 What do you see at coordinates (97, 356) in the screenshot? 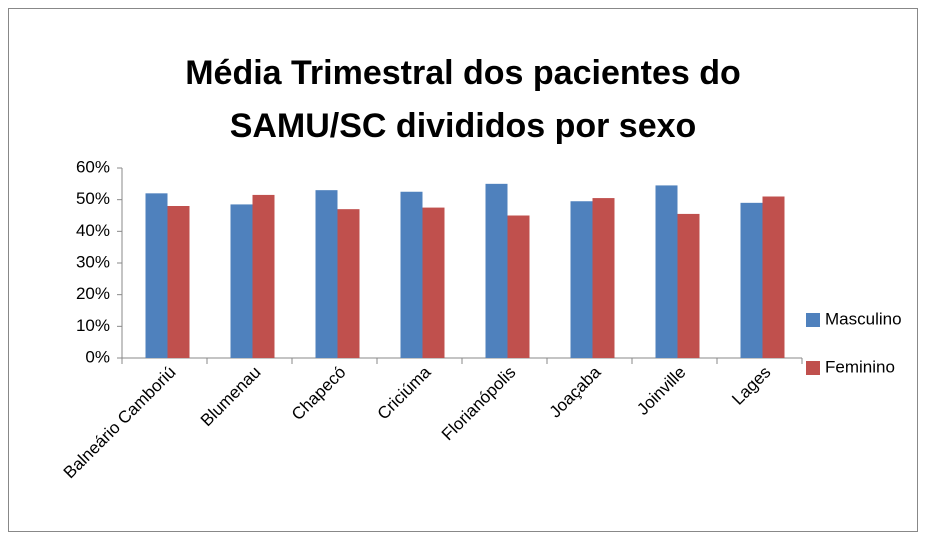
I see `y-tick-label: 0%` at bounding box center [97, 356].